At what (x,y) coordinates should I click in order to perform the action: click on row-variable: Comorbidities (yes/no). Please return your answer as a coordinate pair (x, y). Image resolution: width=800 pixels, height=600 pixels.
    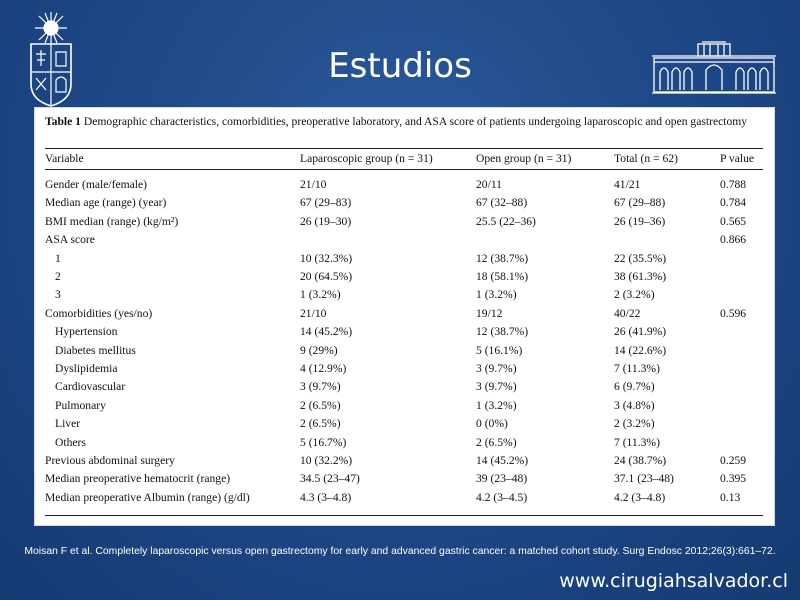
    Looking at the image, I should click on (99, 313).